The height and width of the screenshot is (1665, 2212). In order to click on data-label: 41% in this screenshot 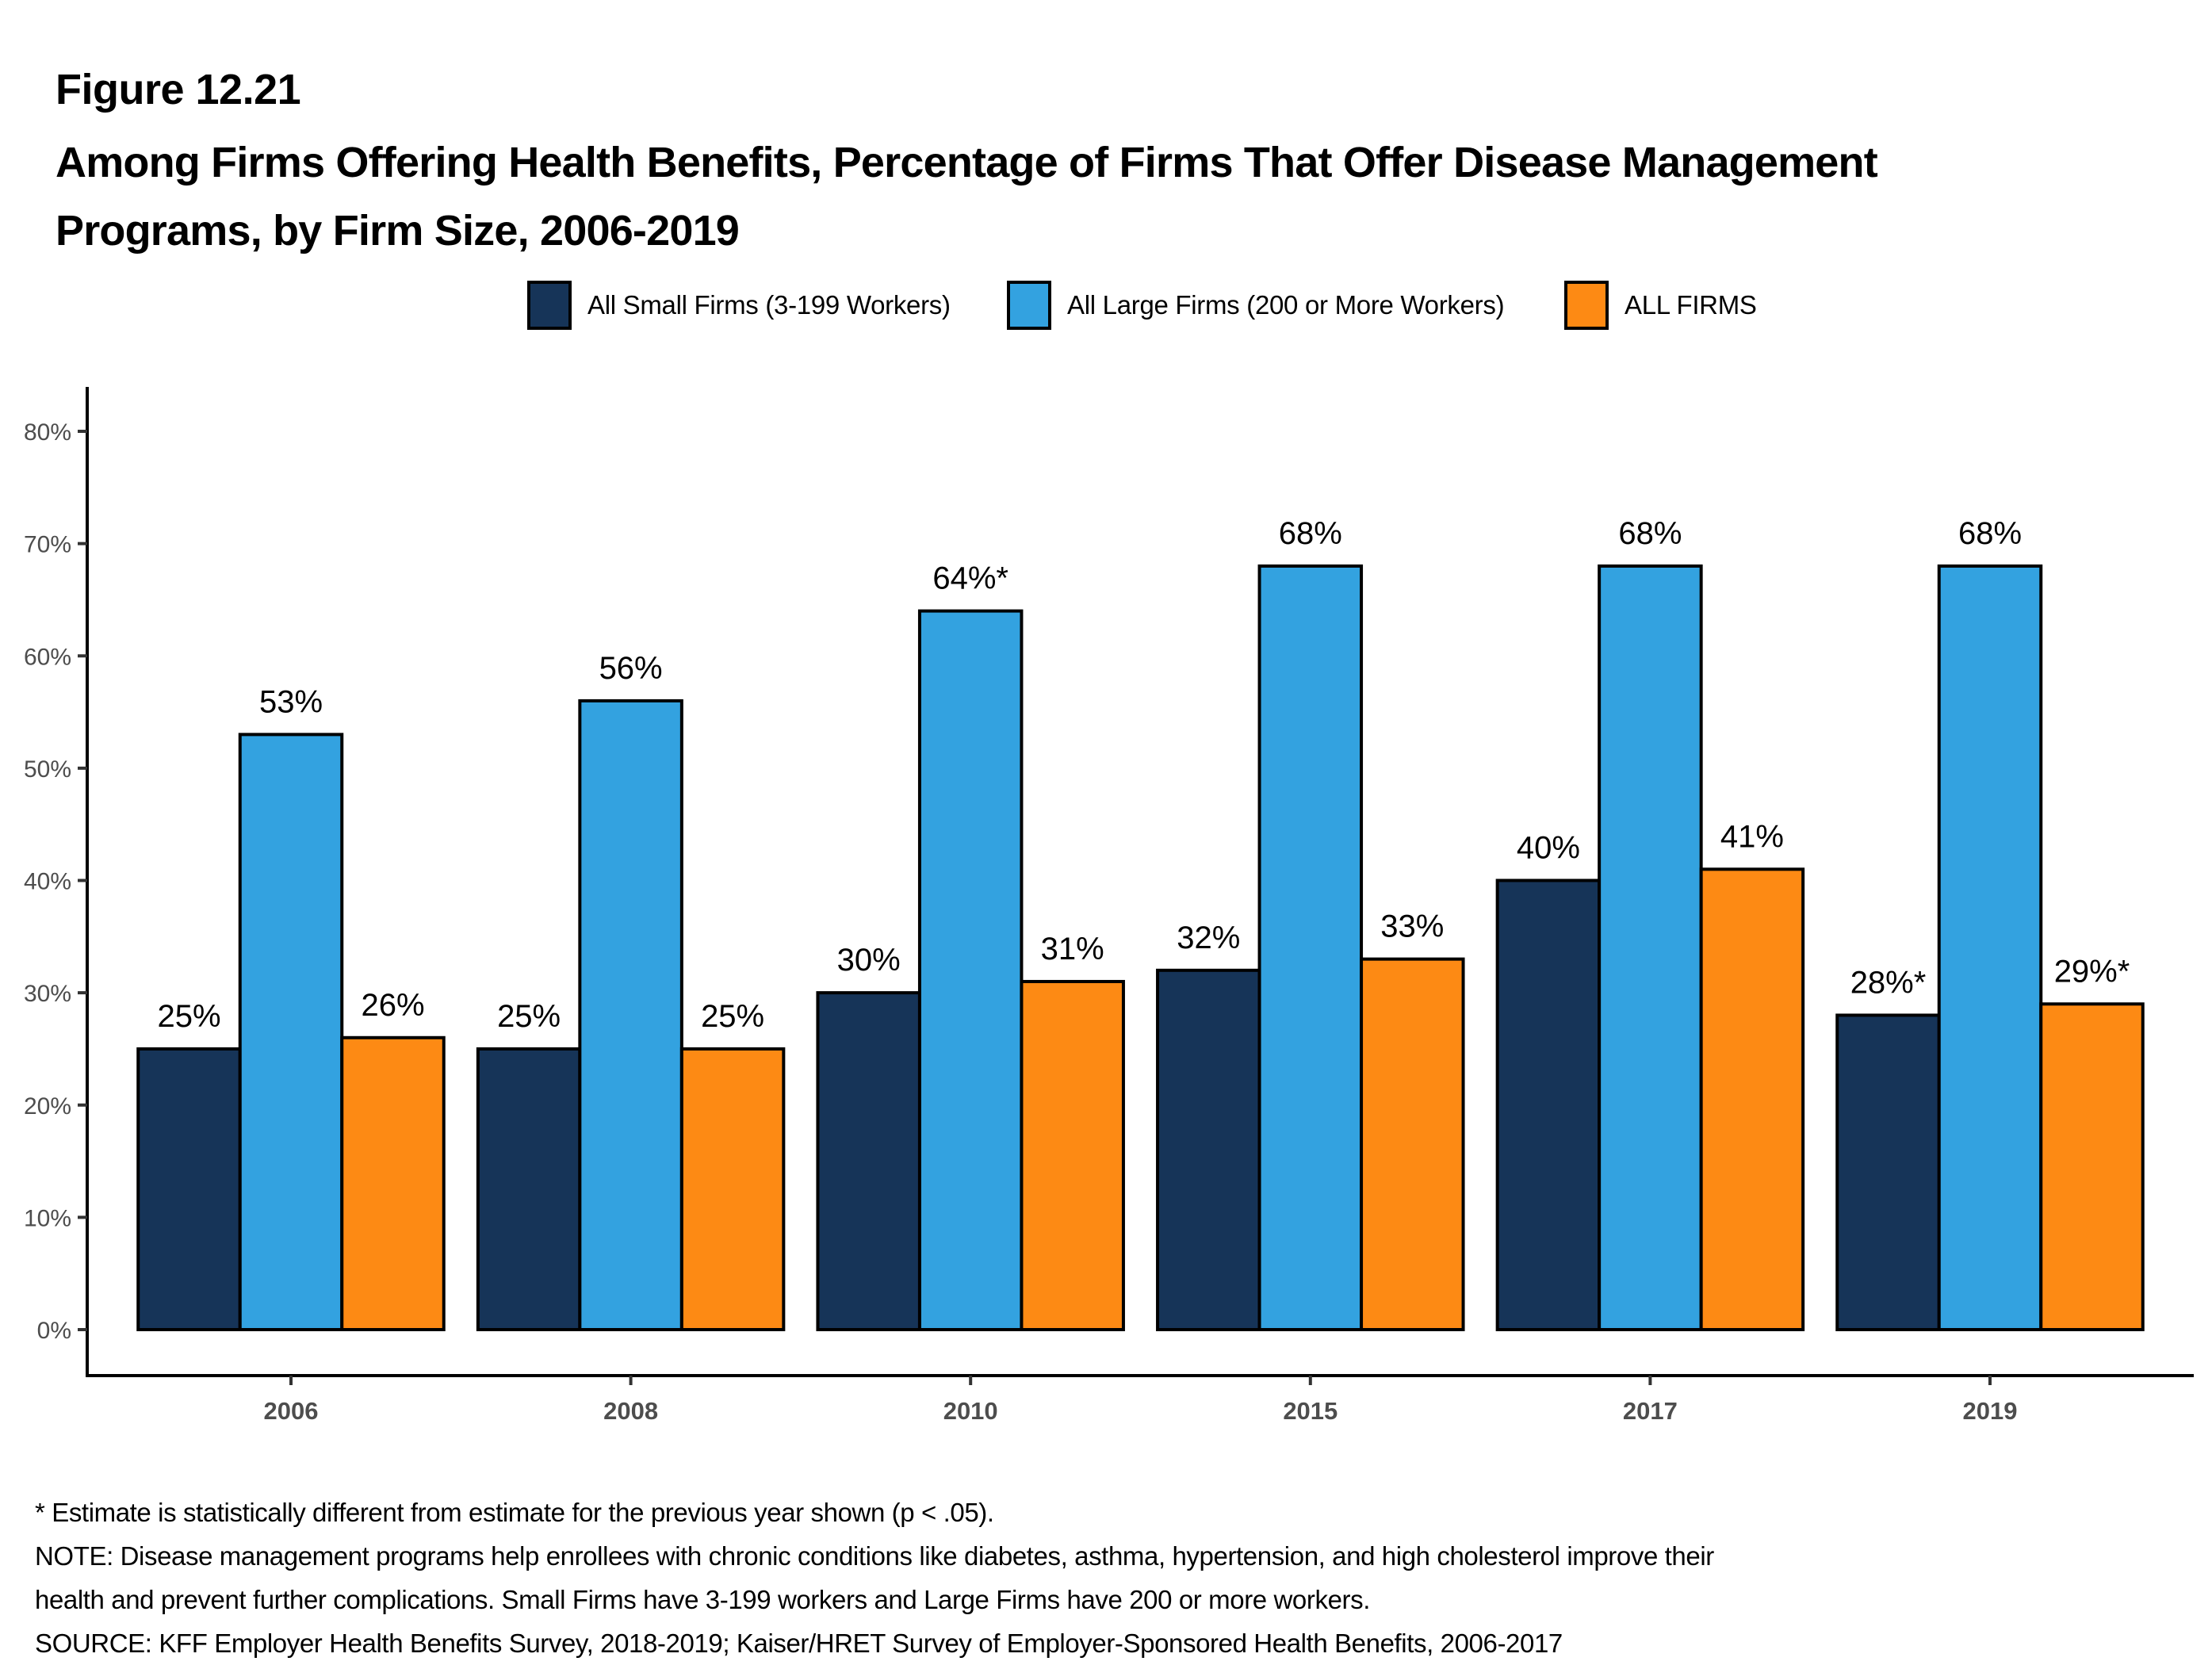, I will do `click(1752, 836)`.